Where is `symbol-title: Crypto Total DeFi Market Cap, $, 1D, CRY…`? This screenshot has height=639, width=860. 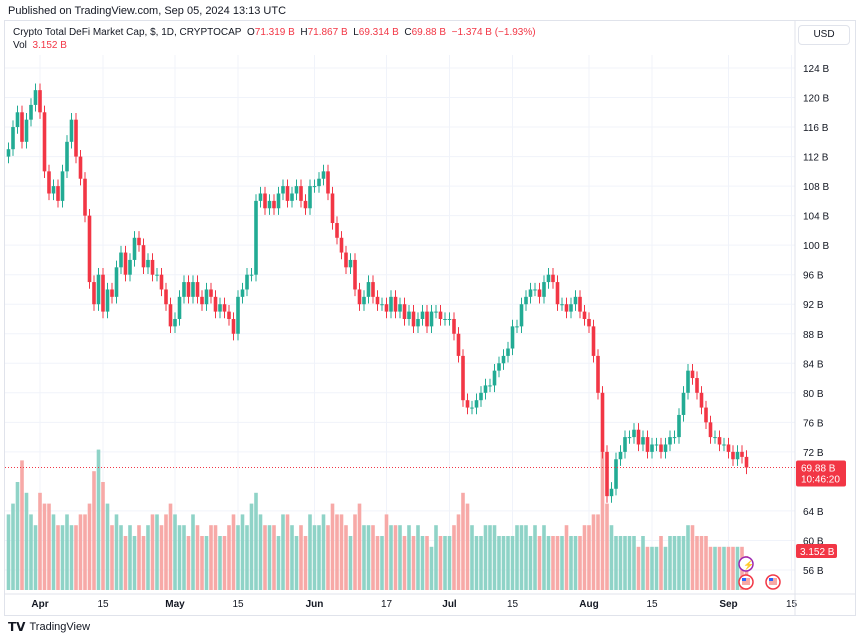
symbol-title: Crypto Total DeFi Market Cap, $, 1D, CRY… is located at coordinates (127, 32).